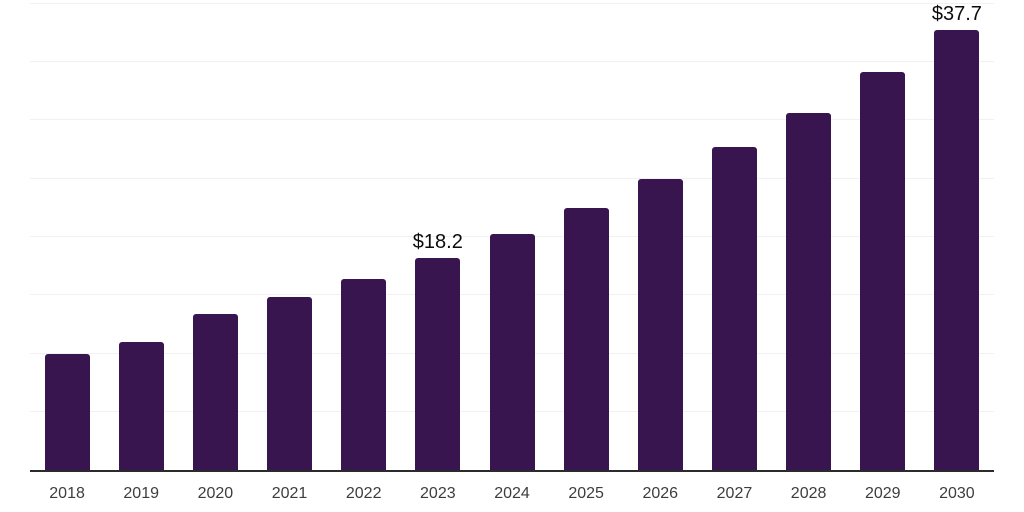 The height and width of the screenshot is (512, 1024). What do you see at coordinates (512, 471) in the screenshot?
I see `x-axis-line` at bounding box center [512, 471].